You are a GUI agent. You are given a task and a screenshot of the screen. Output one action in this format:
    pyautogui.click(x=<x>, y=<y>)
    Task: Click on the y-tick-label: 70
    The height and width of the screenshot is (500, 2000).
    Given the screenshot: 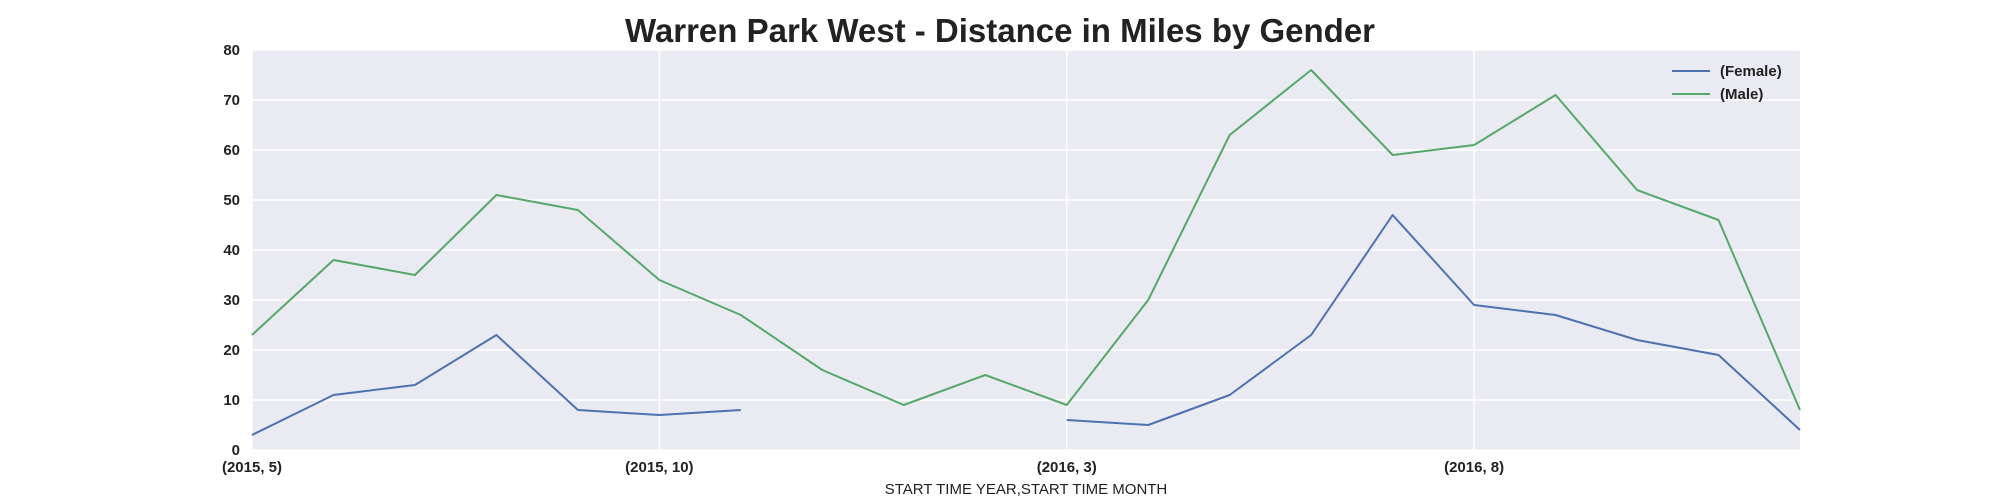 What is the action you would take?
    pyautogui.click(x=231, y=100)
    